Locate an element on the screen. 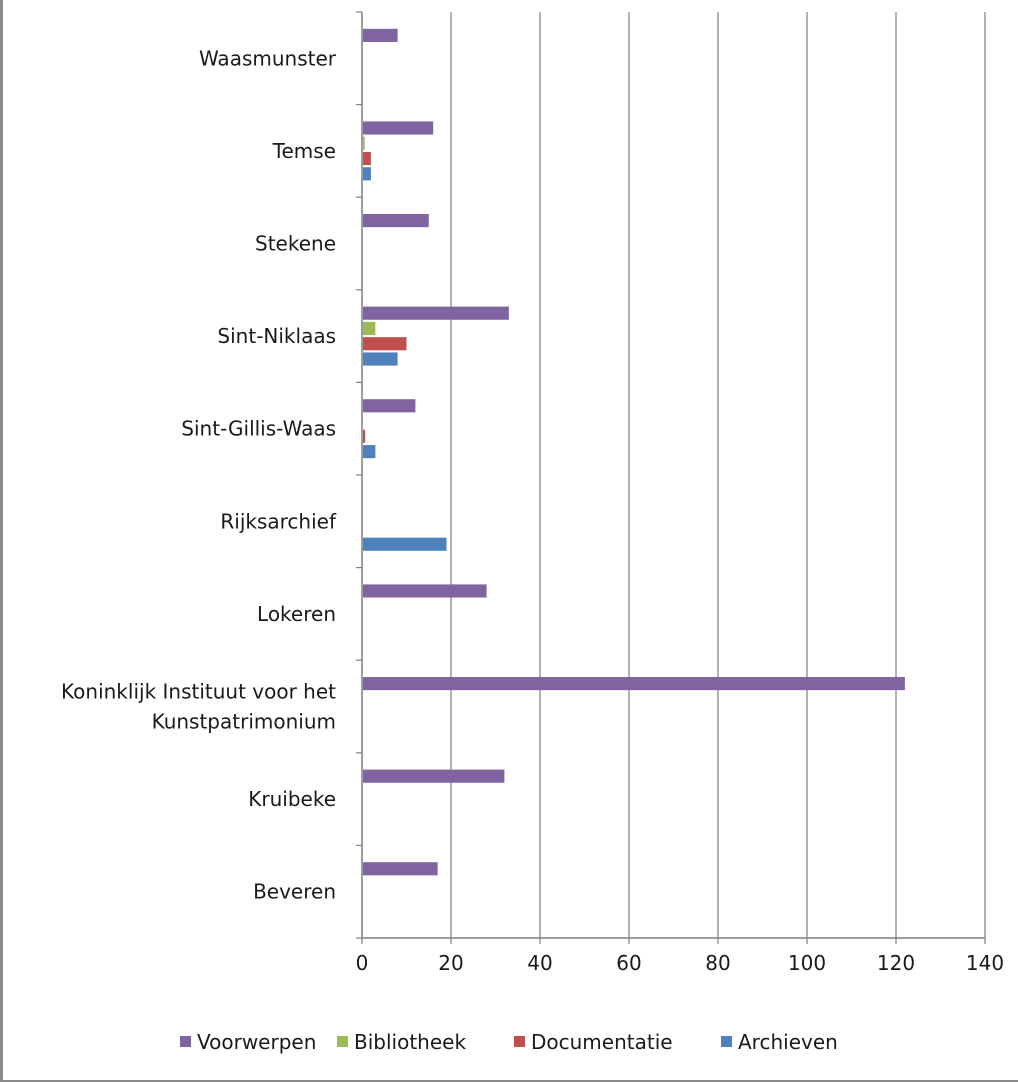 The height and width of the screenshot is (1082, 1018). category-label: Rijksarchief is located at coordinates (278, 521).